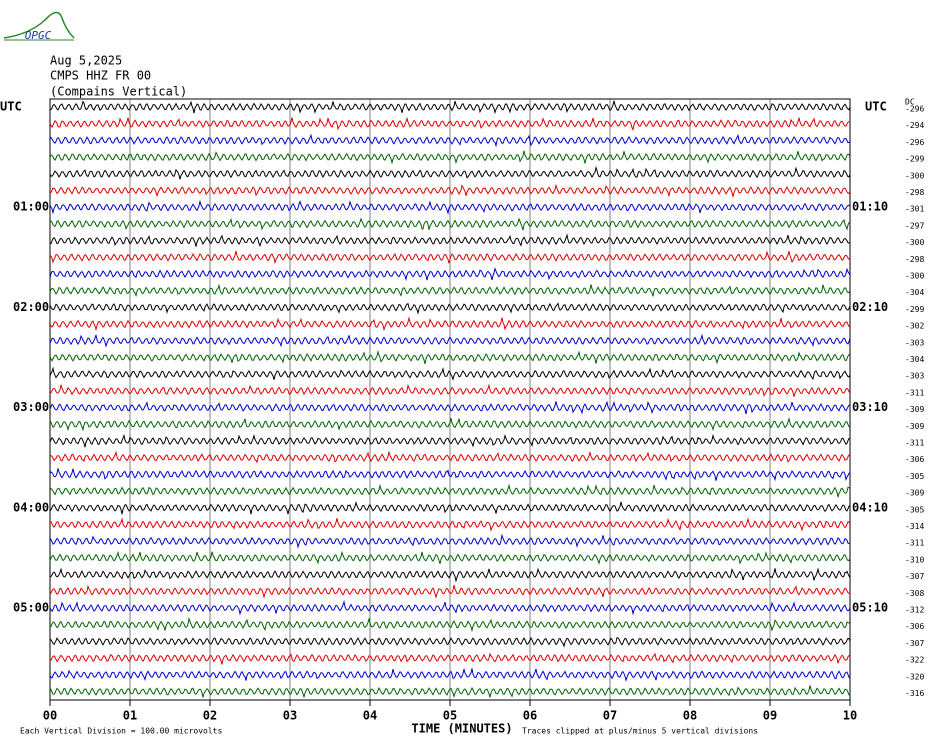 The image size is (930, 748). Describe the element at coordinates (450, 716) in the screenshot. I see `x-tick-label: 05` at that location.